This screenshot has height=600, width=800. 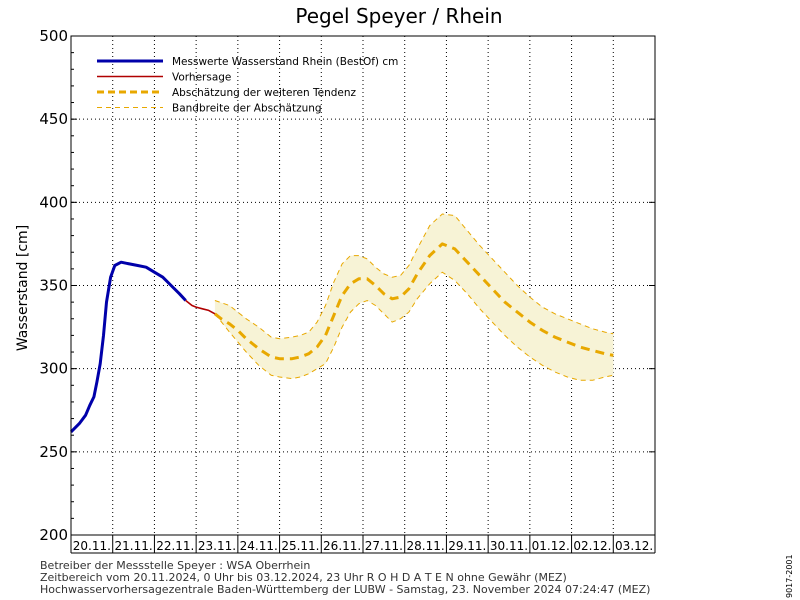 What do you see at coordinates (259, 546) in the screenshot?
I see `x-tick-label: 24.11.` at bounding box center [259, 546].